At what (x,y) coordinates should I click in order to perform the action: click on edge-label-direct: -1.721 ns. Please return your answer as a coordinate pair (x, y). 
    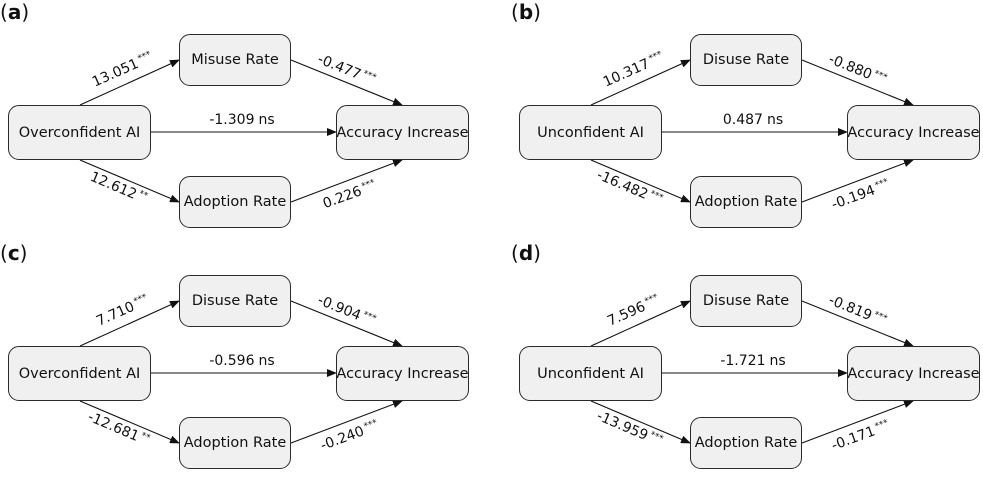
    Looking at the image, I should click on (753, 361).